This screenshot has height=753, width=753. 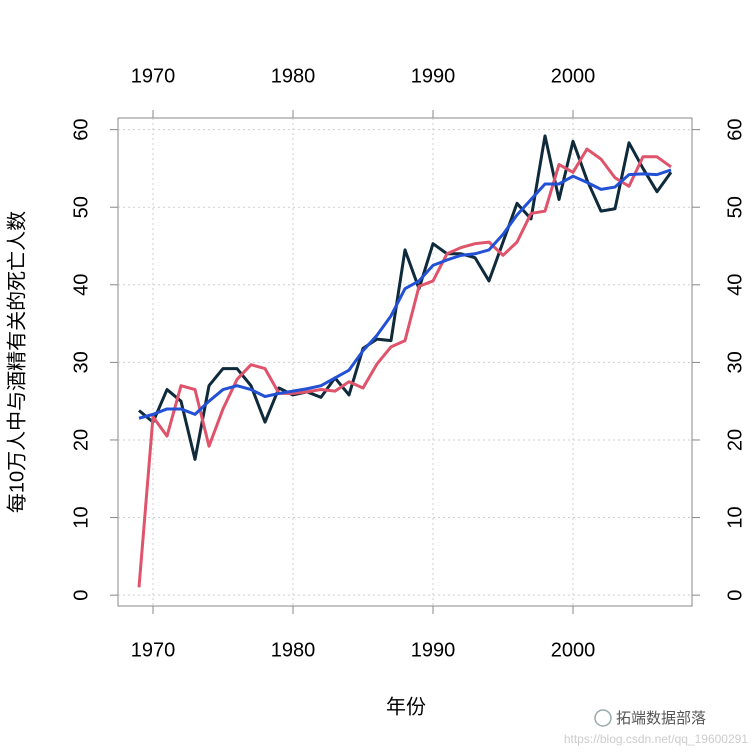 What do you see at coordinates (656, 739) in the screenshot?
I see `watermark-url: https://blog.csdn.net/qq_19600291` at bounding box center [656, 739].